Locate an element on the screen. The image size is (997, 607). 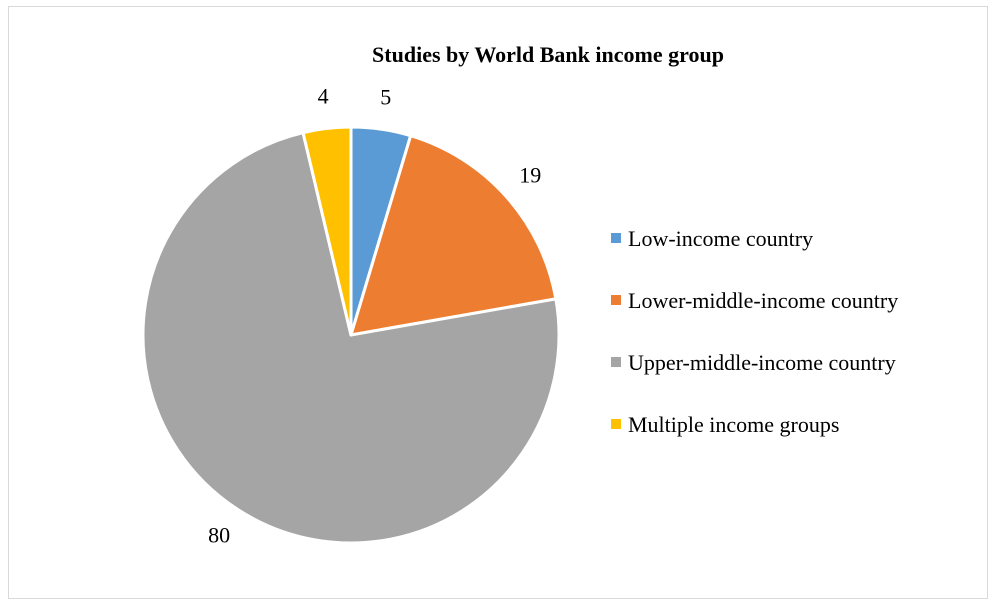
pie-slice-multiple-income-groups is located at coordinates (327, 231).